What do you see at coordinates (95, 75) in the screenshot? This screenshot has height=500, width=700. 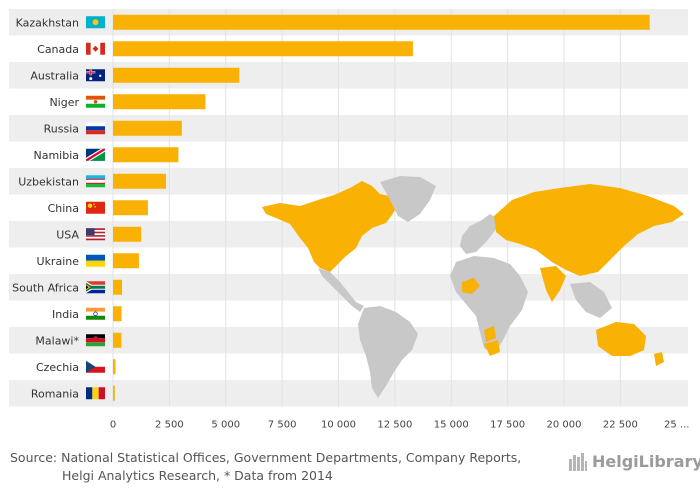 I see `australia-flag-icon` at bounding box center [95, 75].